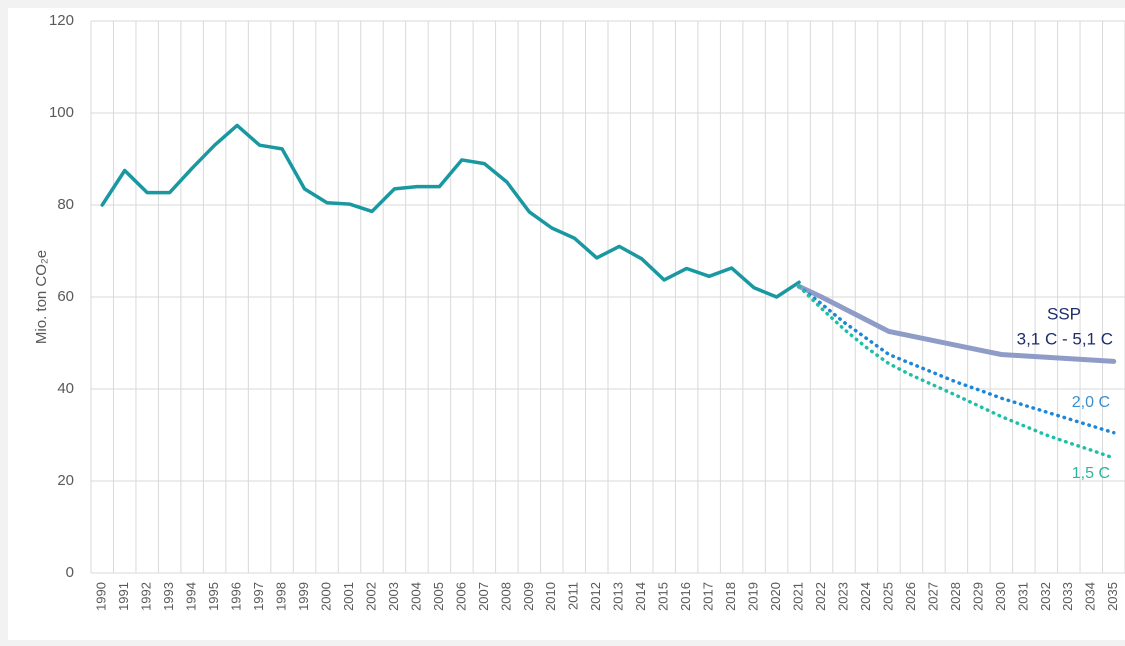  I want to click on x-tick-label: 2004, so click(415, 596).